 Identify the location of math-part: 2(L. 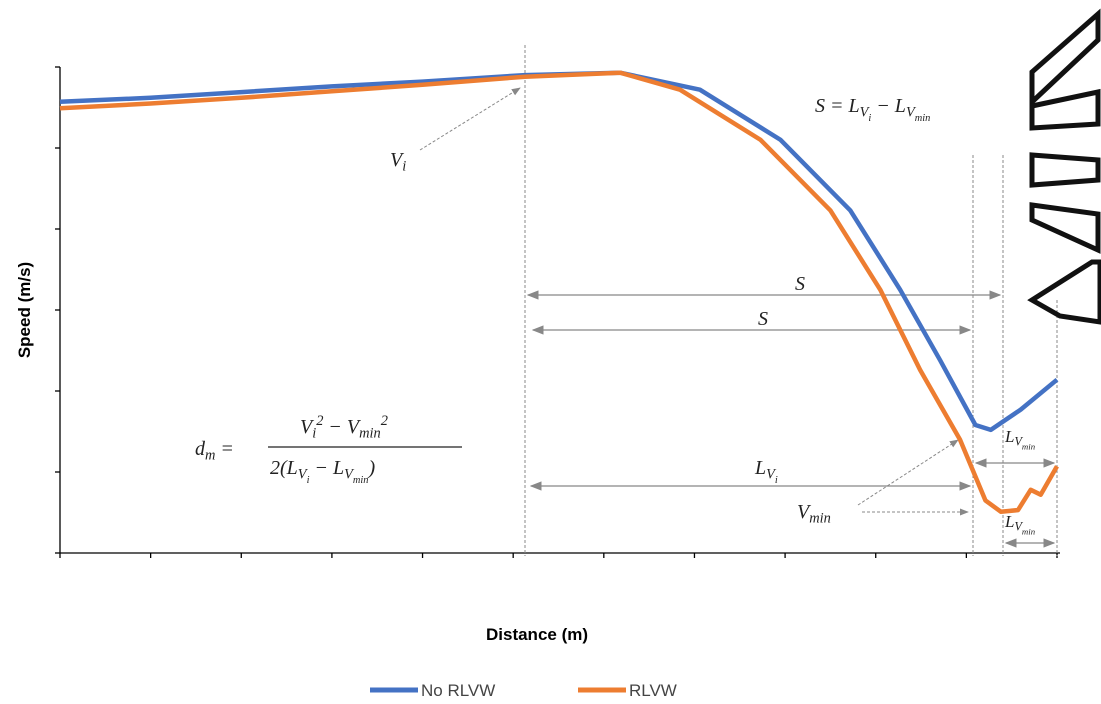
(284, 468).